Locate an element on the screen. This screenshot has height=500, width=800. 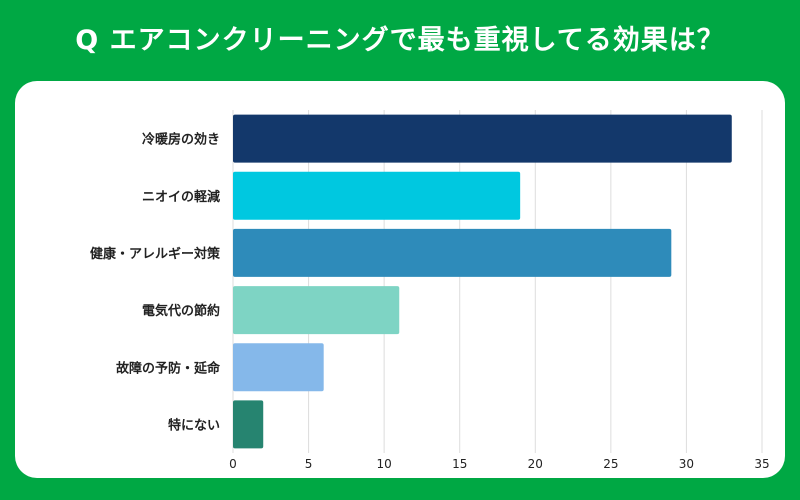
x-tick-label: 5 is located at coordinates (309, 464).